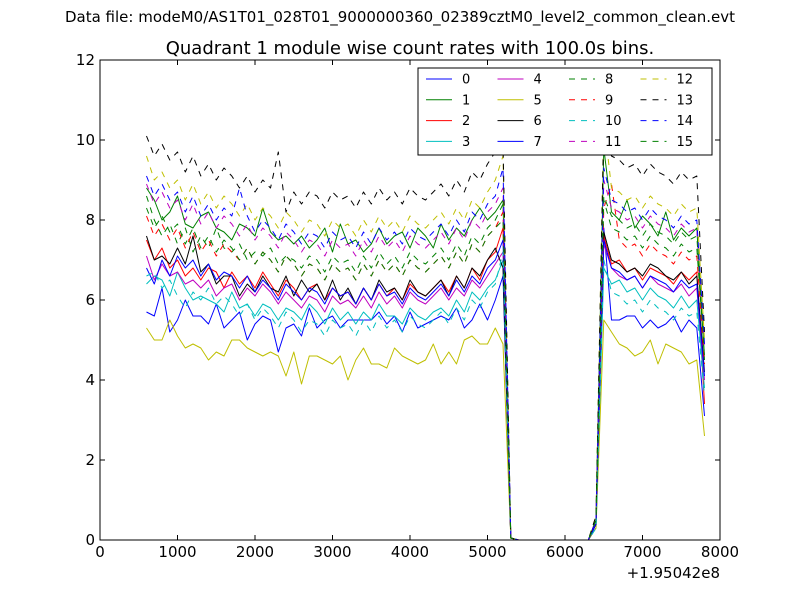 Image resolution: width=800 pixels, height=600 pixels. I want to click on legend-label-14: 14, so click(685, 121).